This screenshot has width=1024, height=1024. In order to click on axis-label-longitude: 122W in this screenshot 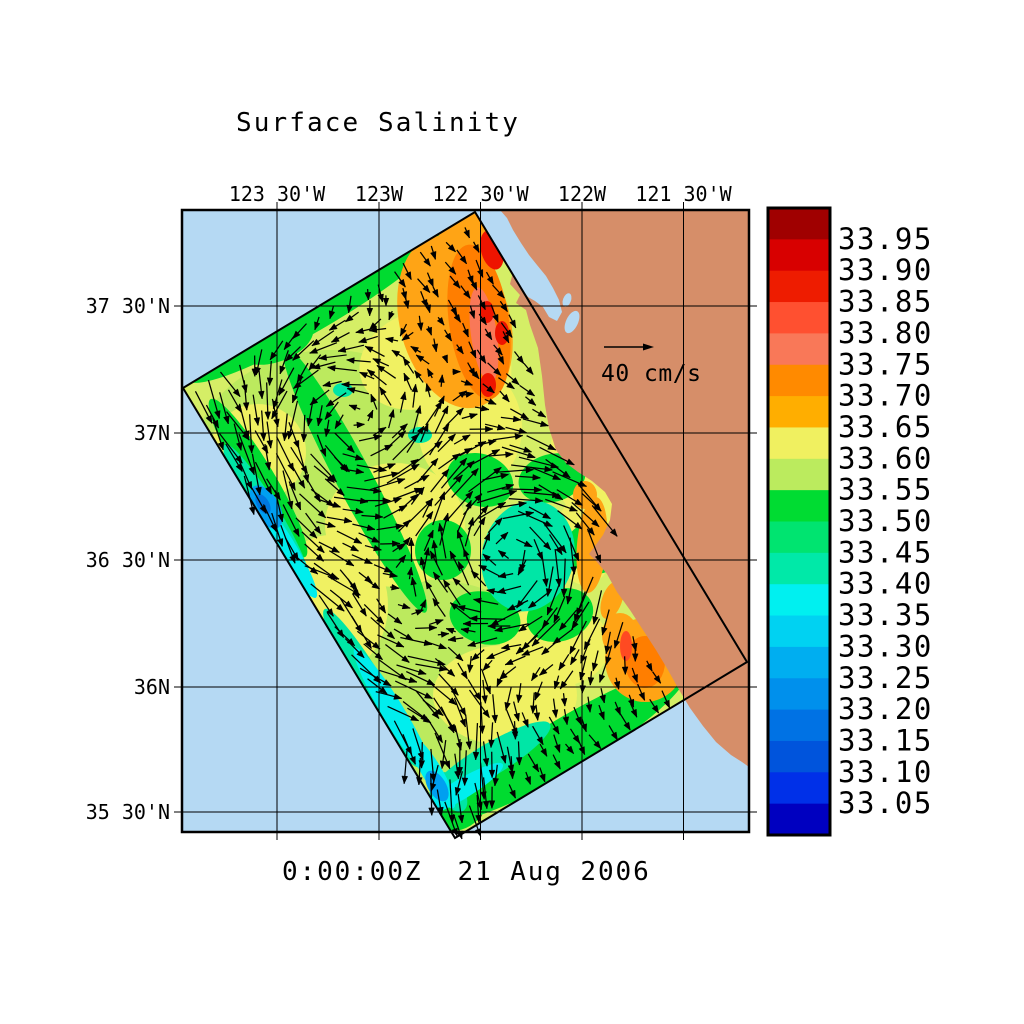, I will do `click(582, 194)`.